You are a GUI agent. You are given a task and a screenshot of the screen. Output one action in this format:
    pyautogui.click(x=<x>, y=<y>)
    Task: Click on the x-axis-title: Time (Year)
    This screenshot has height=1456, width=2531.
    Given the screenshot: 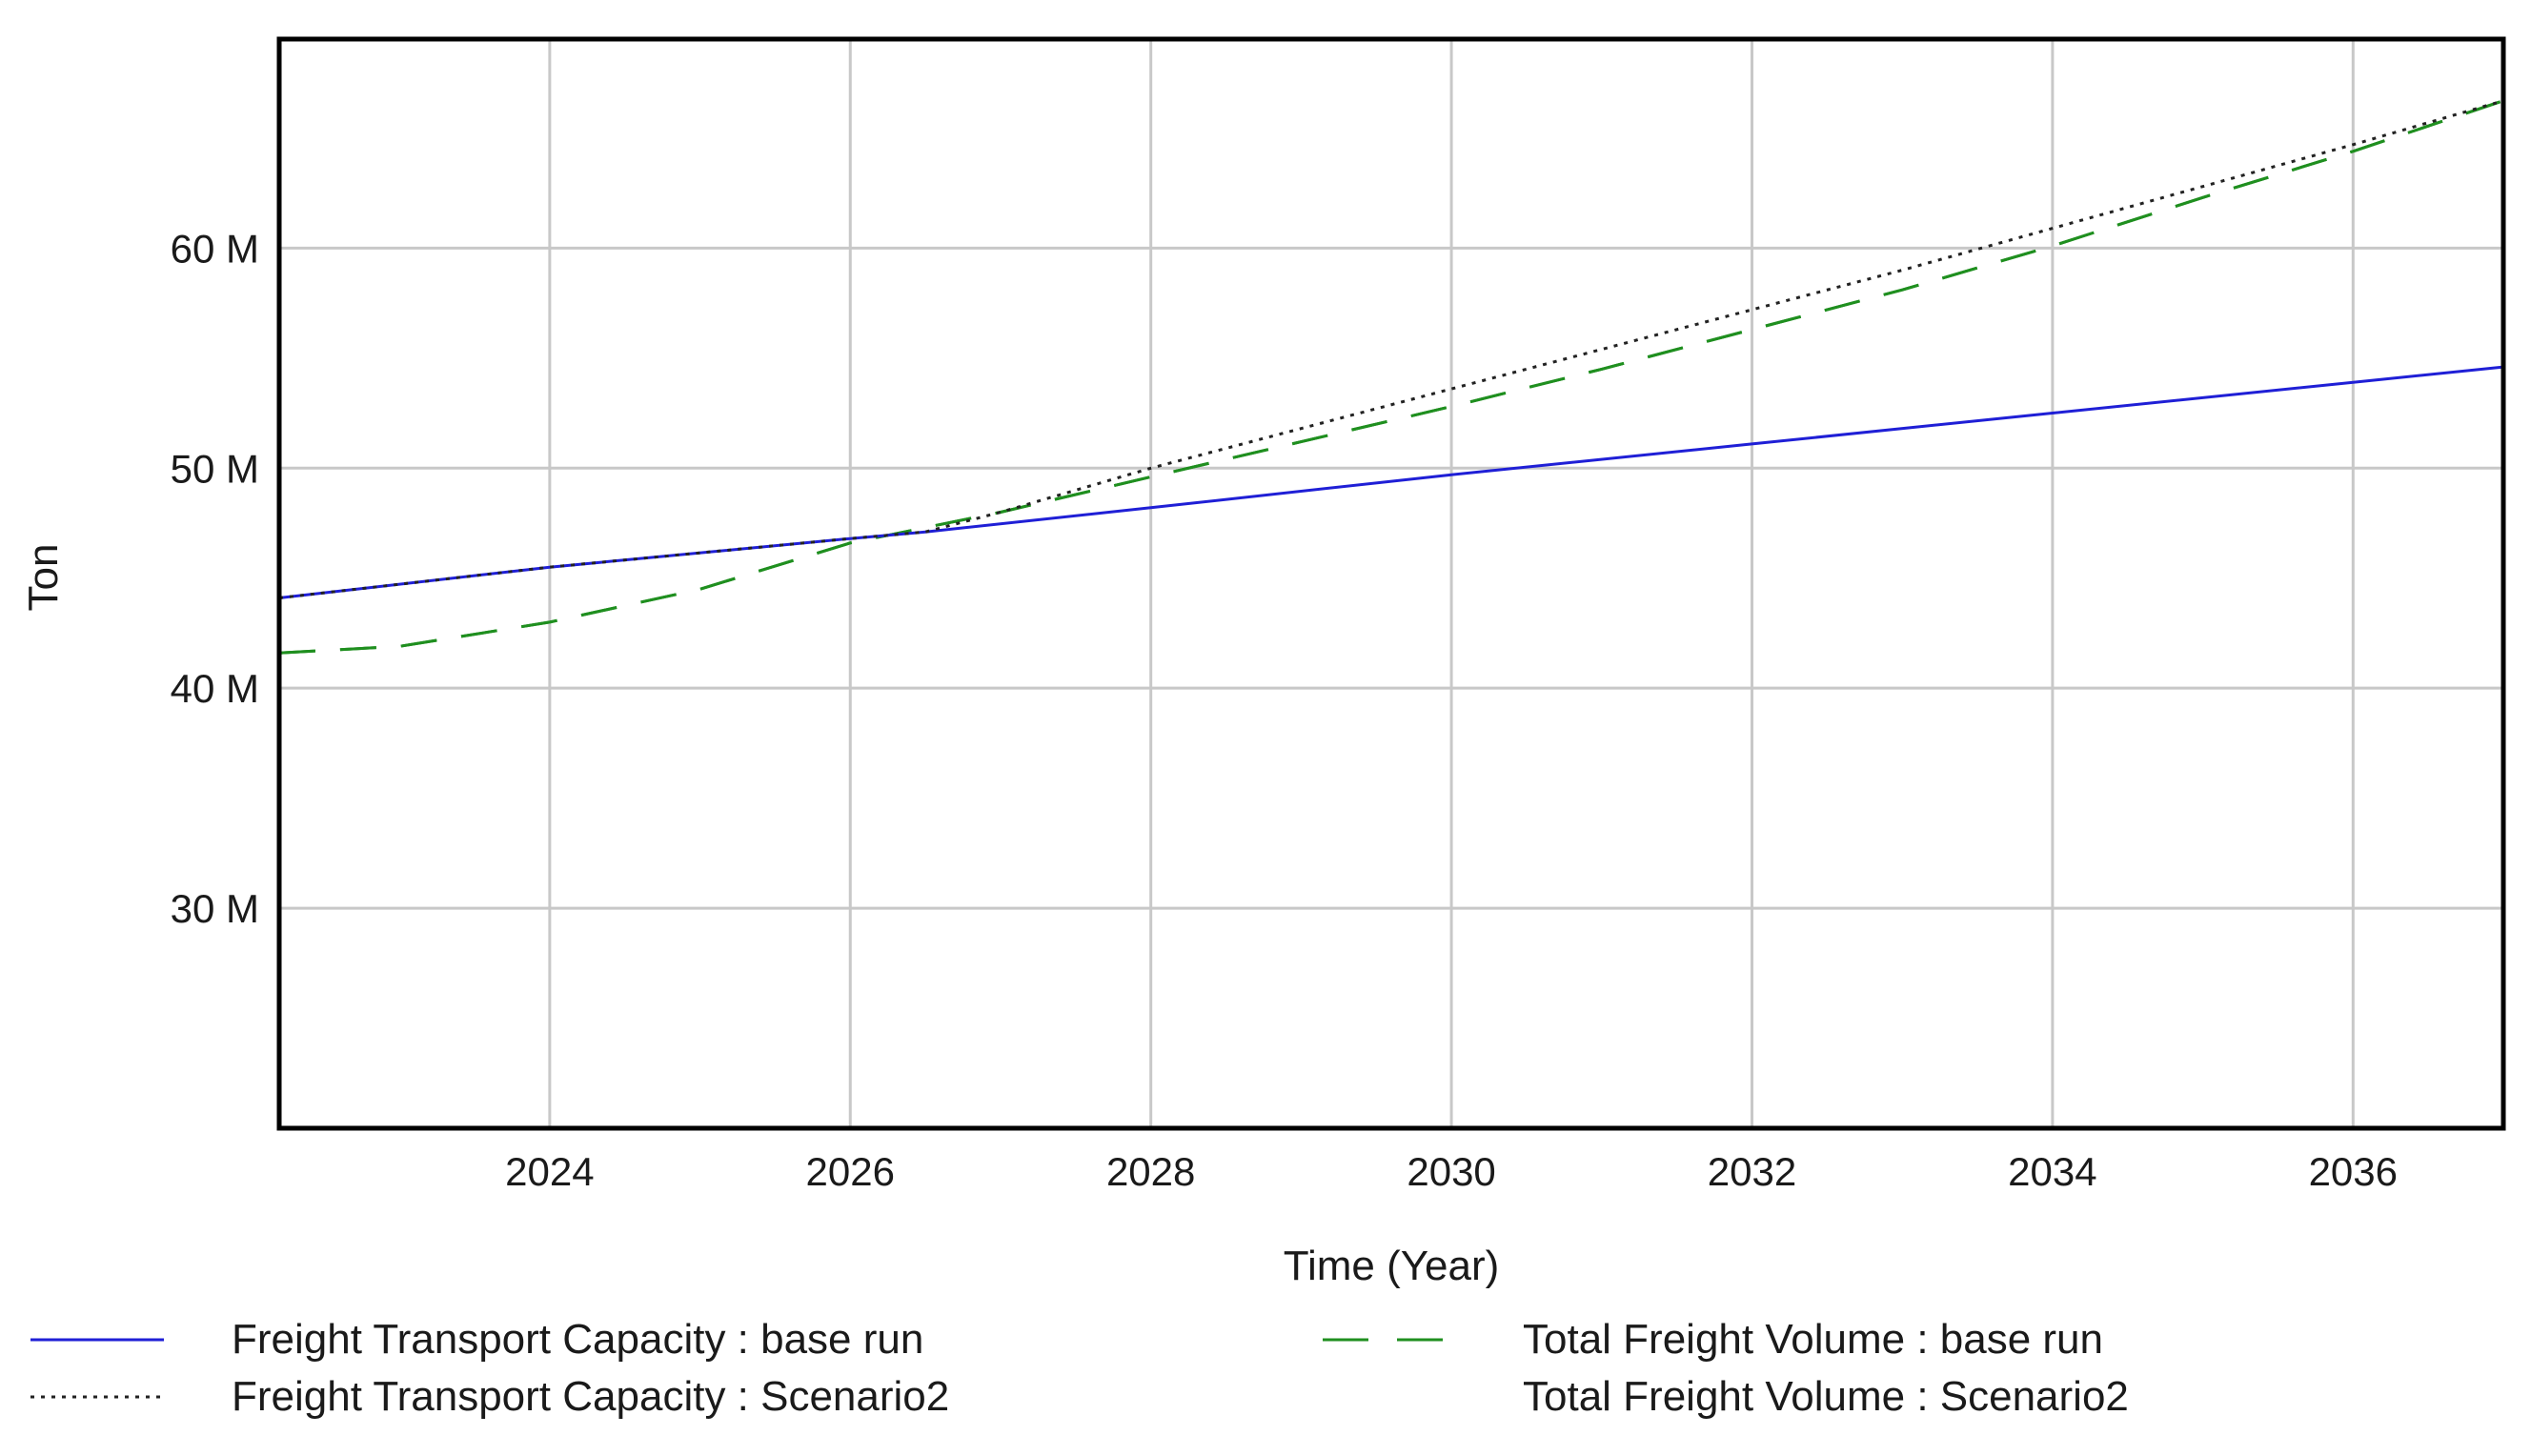 What is the action you would take?
    pyautogui.click(x=1392, y=1266)
    